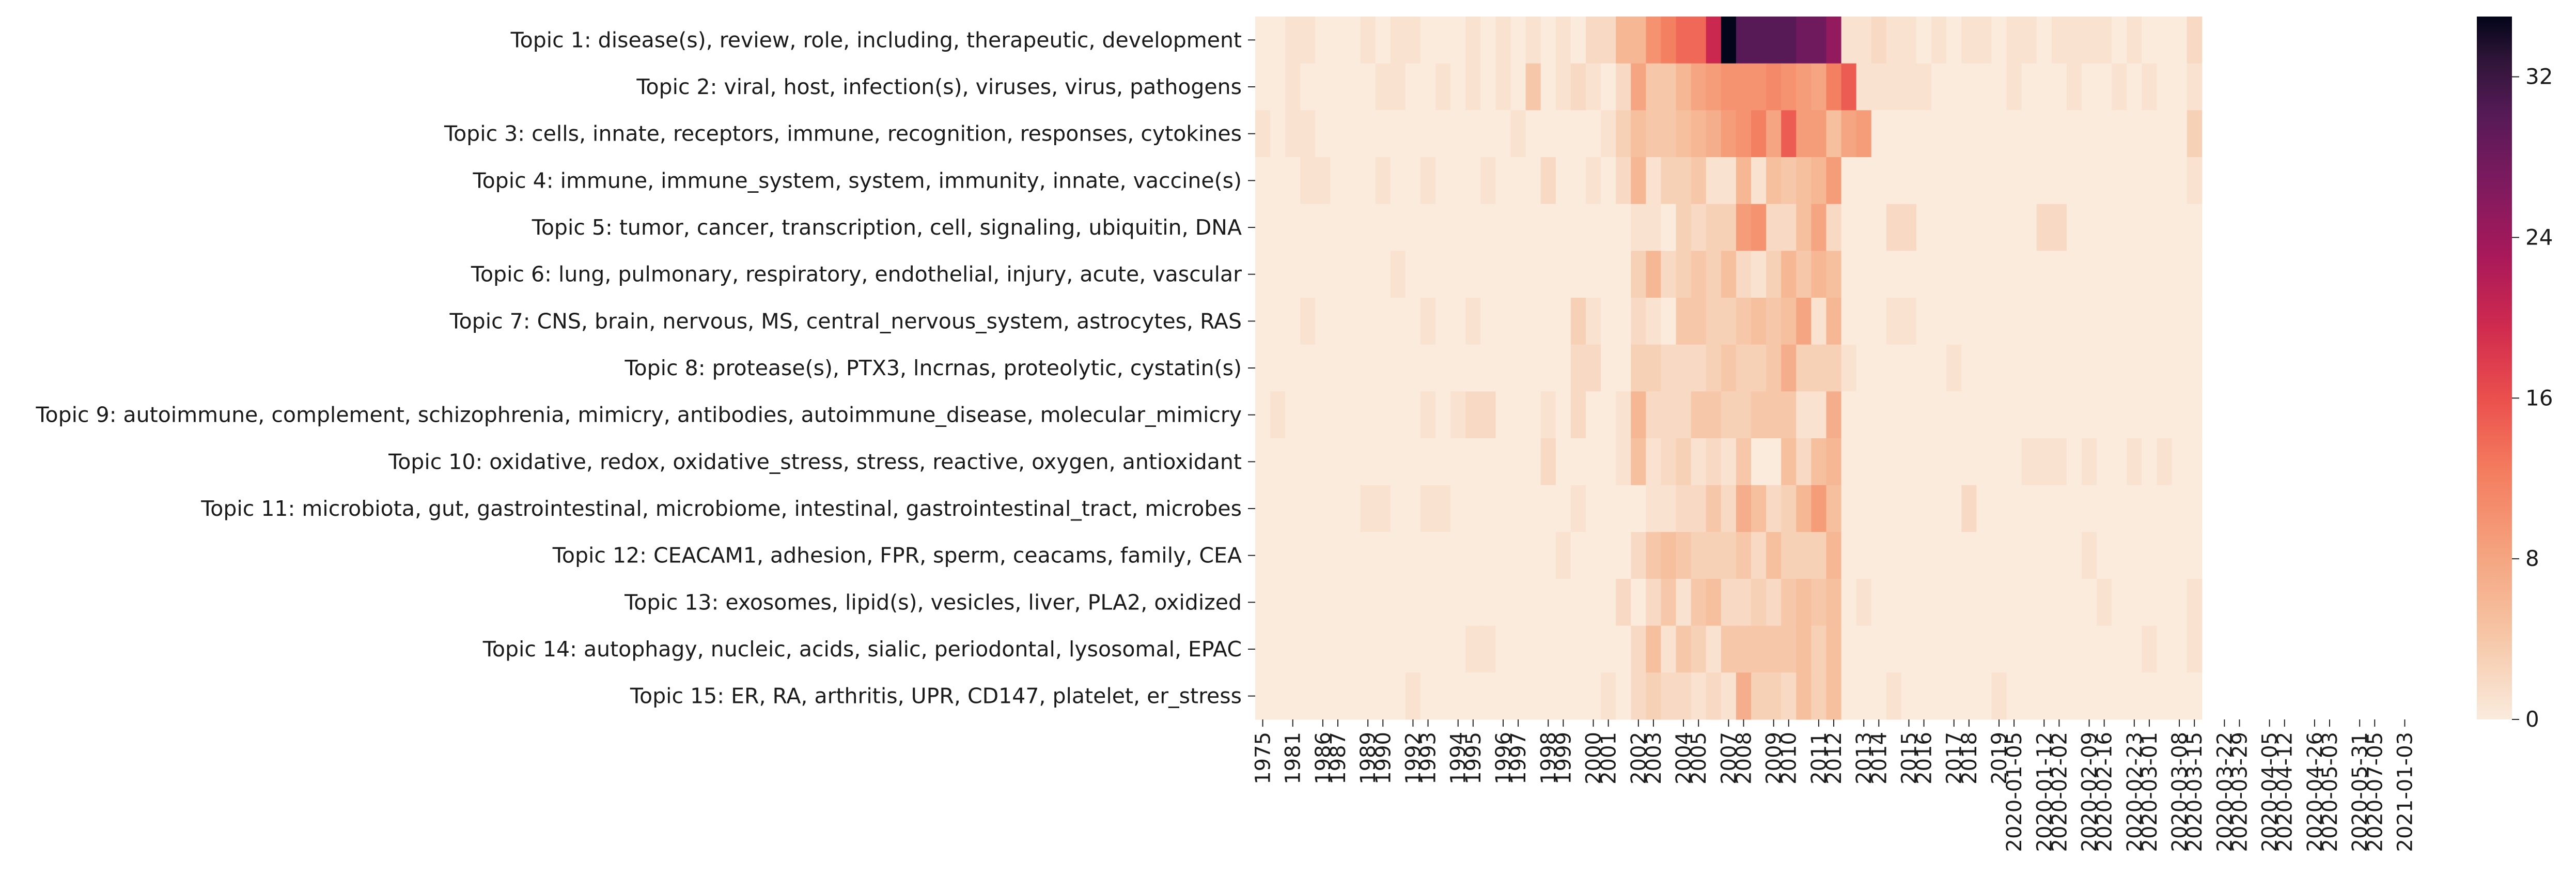  I want to click on column-label: 1975, so click(1264, 758).